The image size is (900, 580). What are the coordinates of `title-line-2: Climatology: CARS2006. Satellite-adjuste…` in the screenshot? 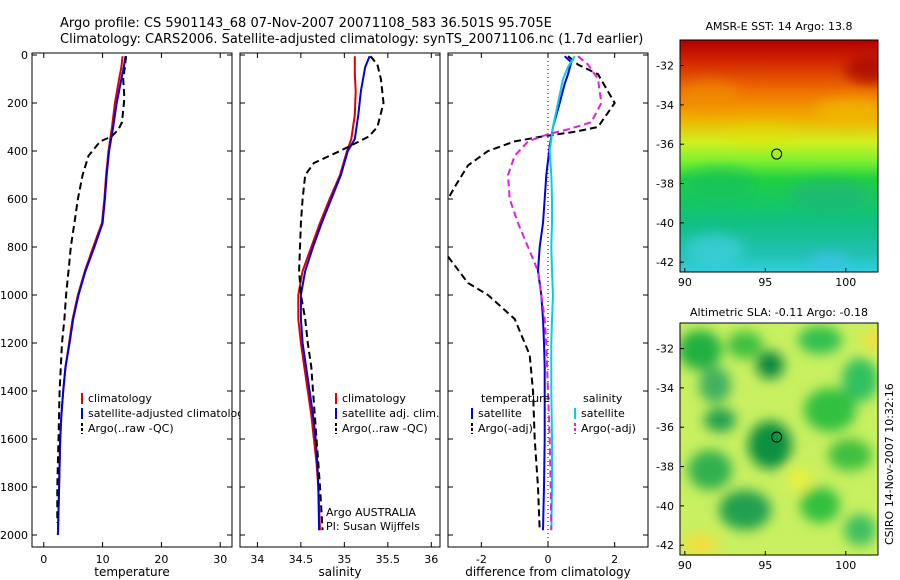 It's located at (351, 39).